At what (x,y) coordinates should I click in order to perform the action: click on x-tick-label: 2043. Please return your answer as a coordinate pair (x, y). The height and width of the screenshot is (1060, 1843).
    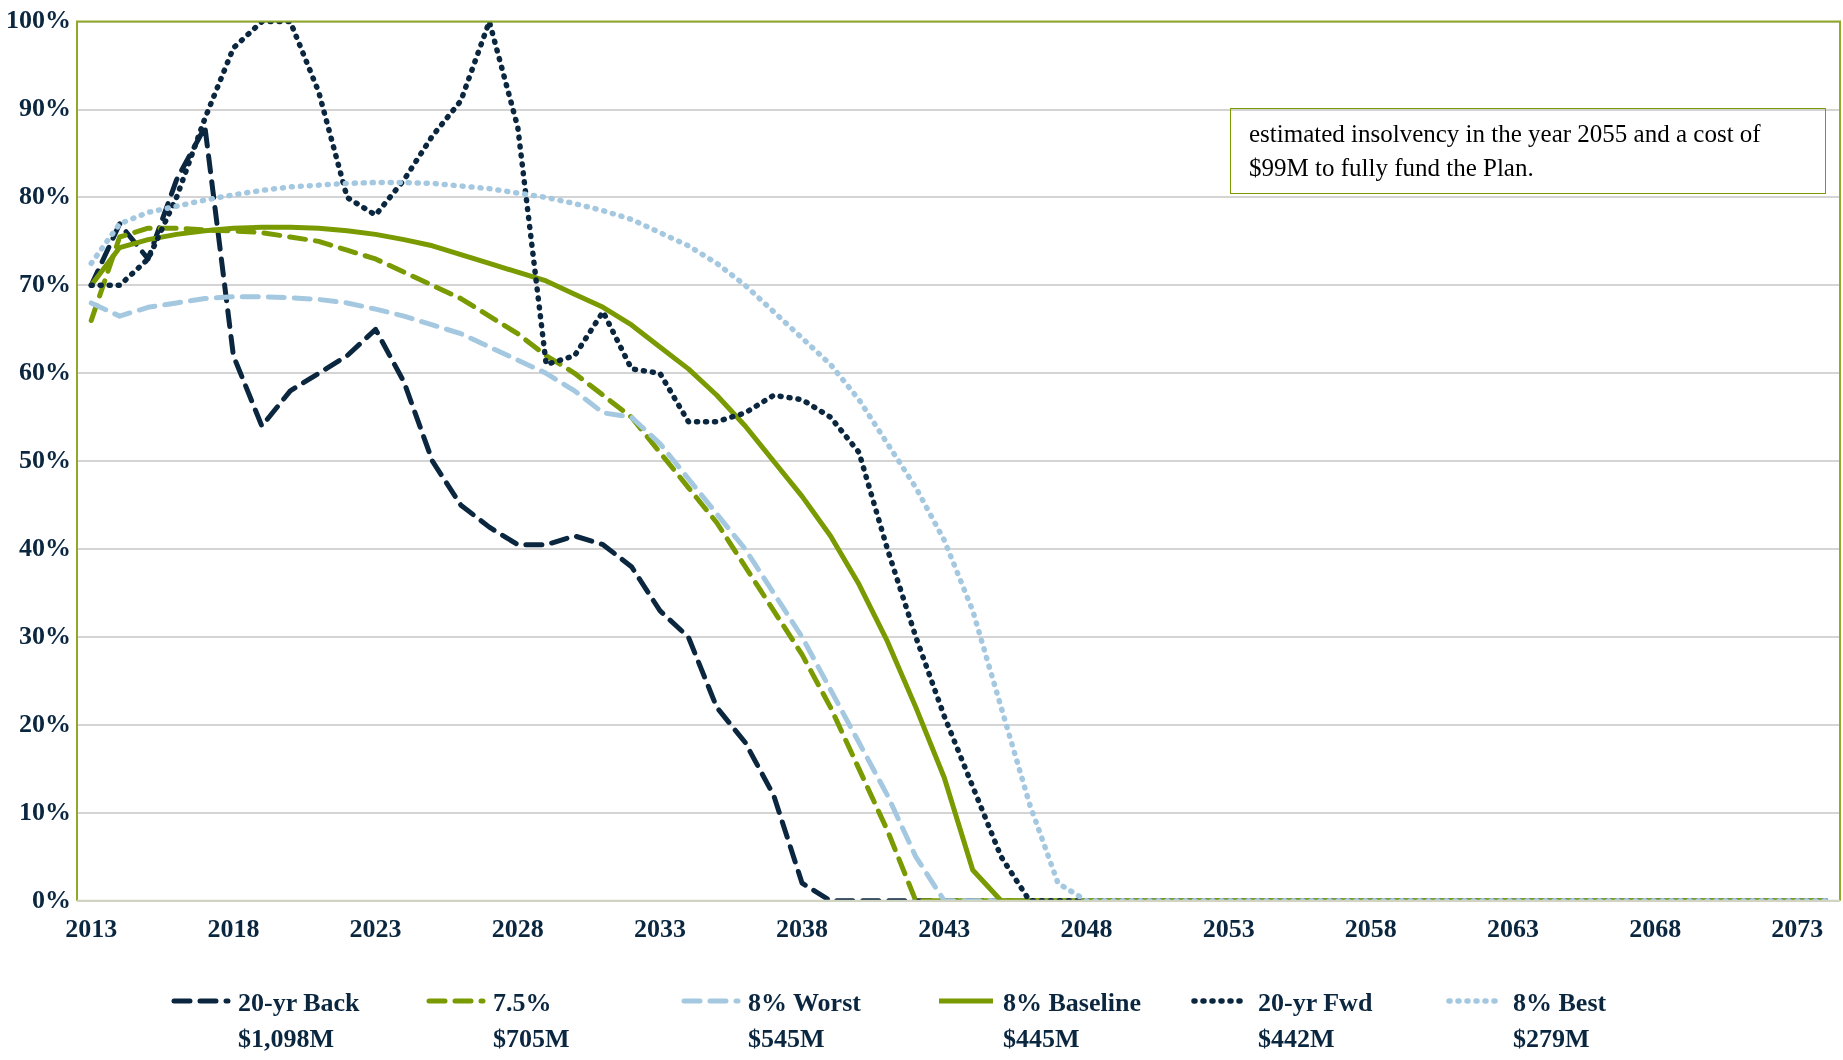
    Looking at the image, I should click on (944, 929).